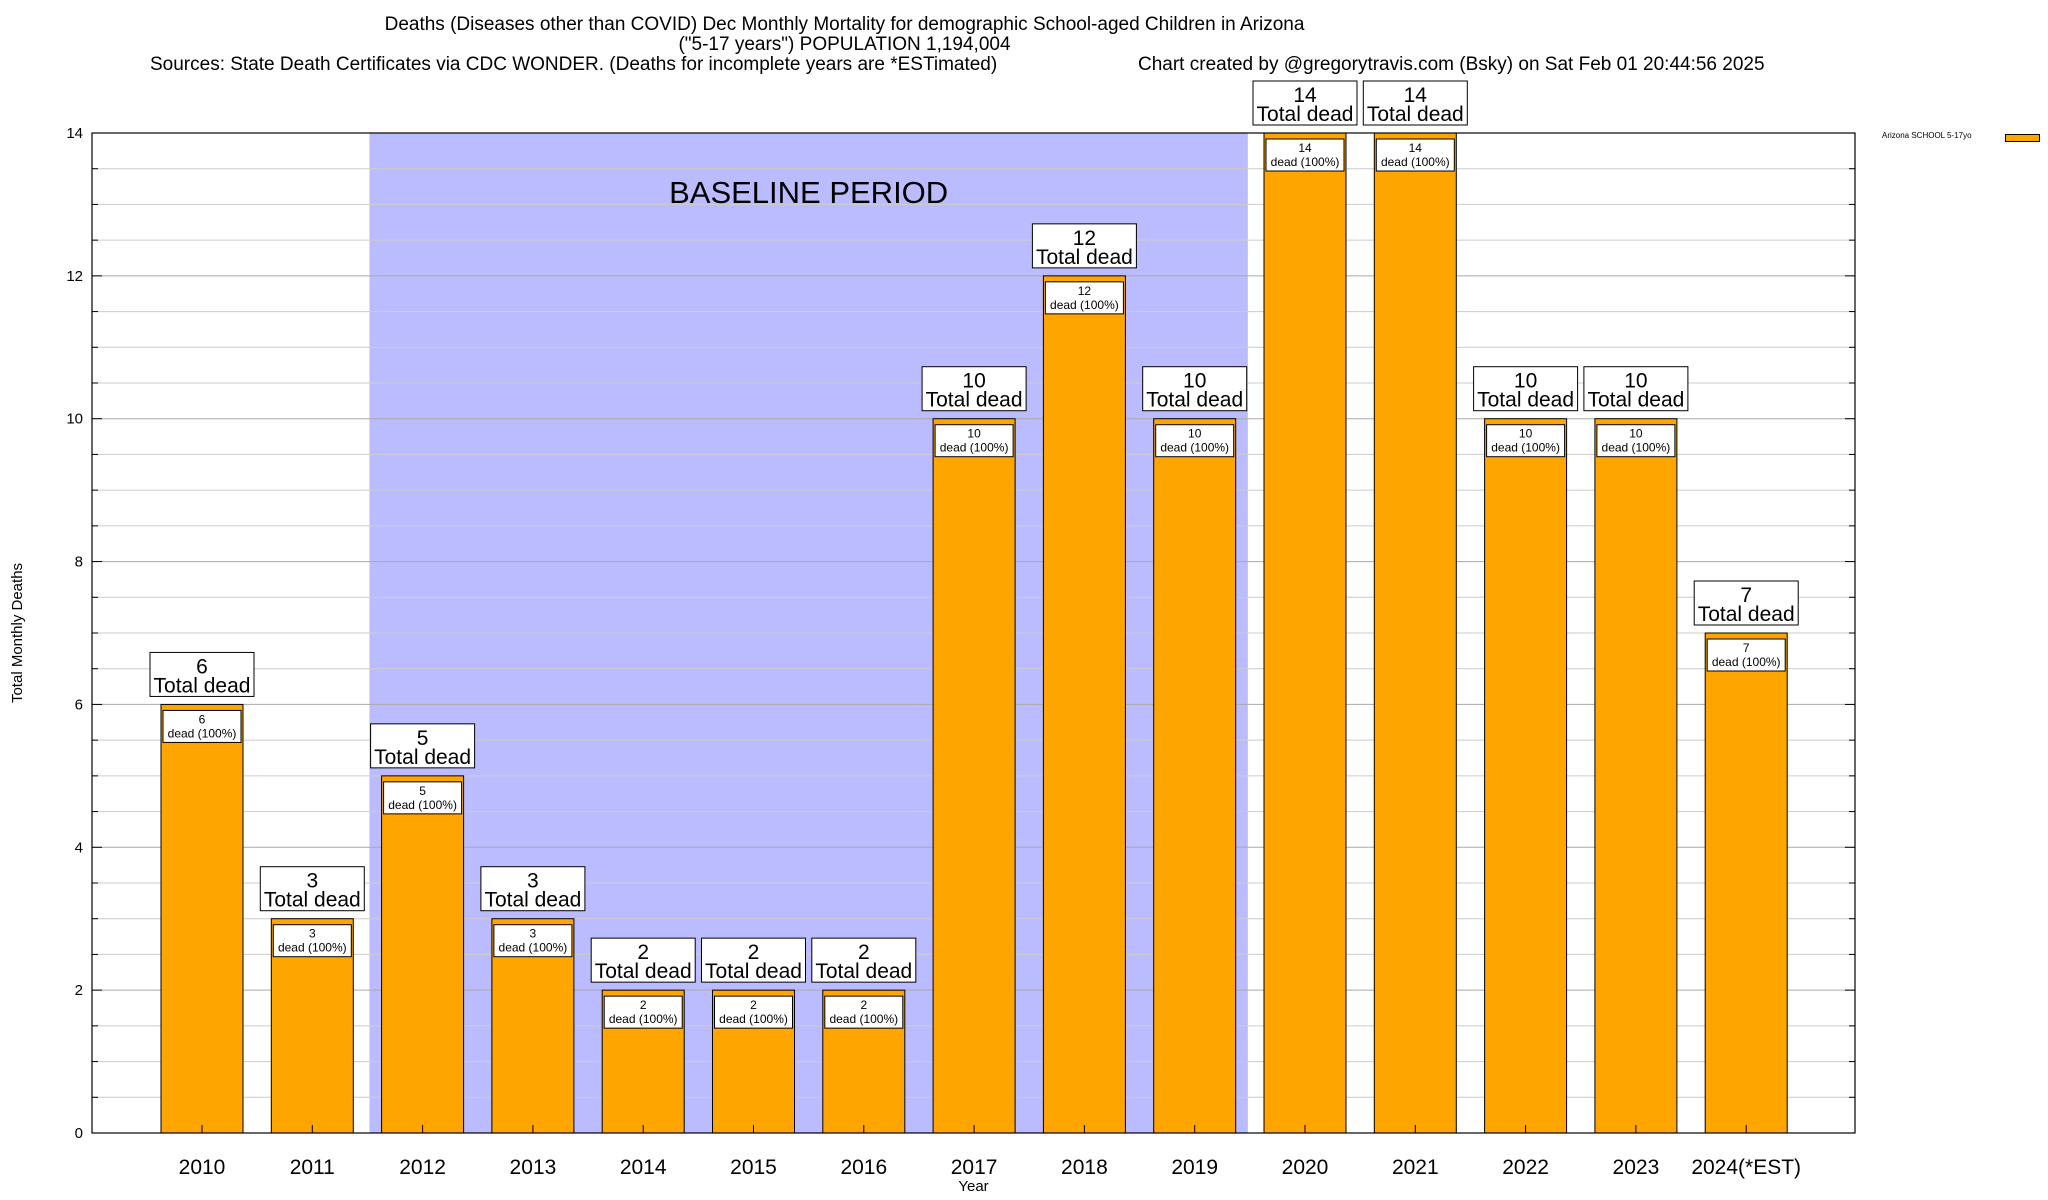 This screenshot has height=1200, width=2048. I want to click on total-value: 14, so click(1416, 95).